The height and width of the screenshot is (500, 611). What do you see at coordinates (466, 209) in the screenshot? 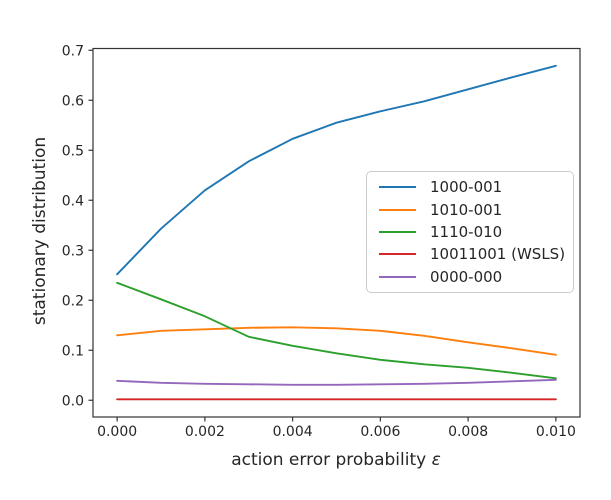
I see `legend-label: 1010-001` at bounding box center [466, 209].